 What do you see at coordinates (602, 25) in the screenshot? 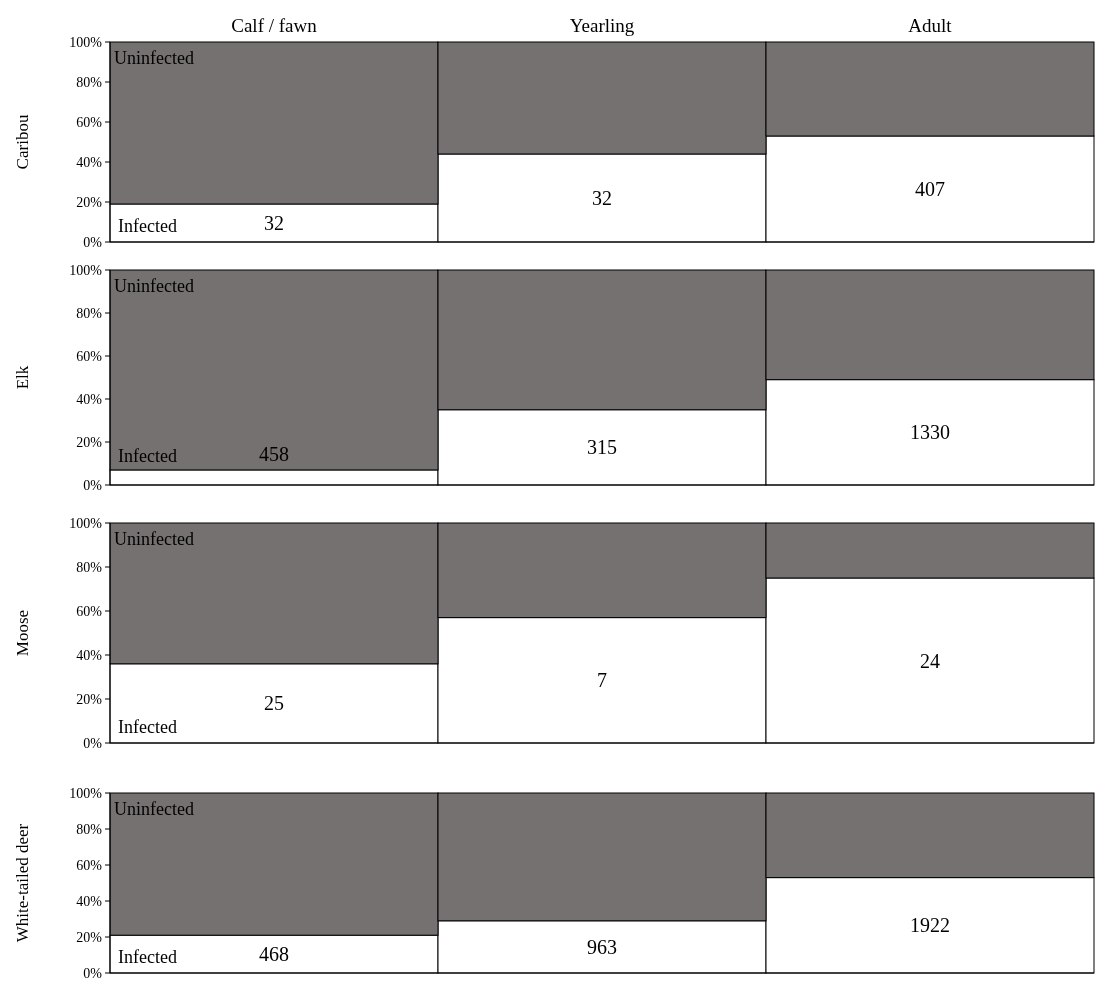
I see `x-tick-label: Yearling` at bounding box center [602, 25].